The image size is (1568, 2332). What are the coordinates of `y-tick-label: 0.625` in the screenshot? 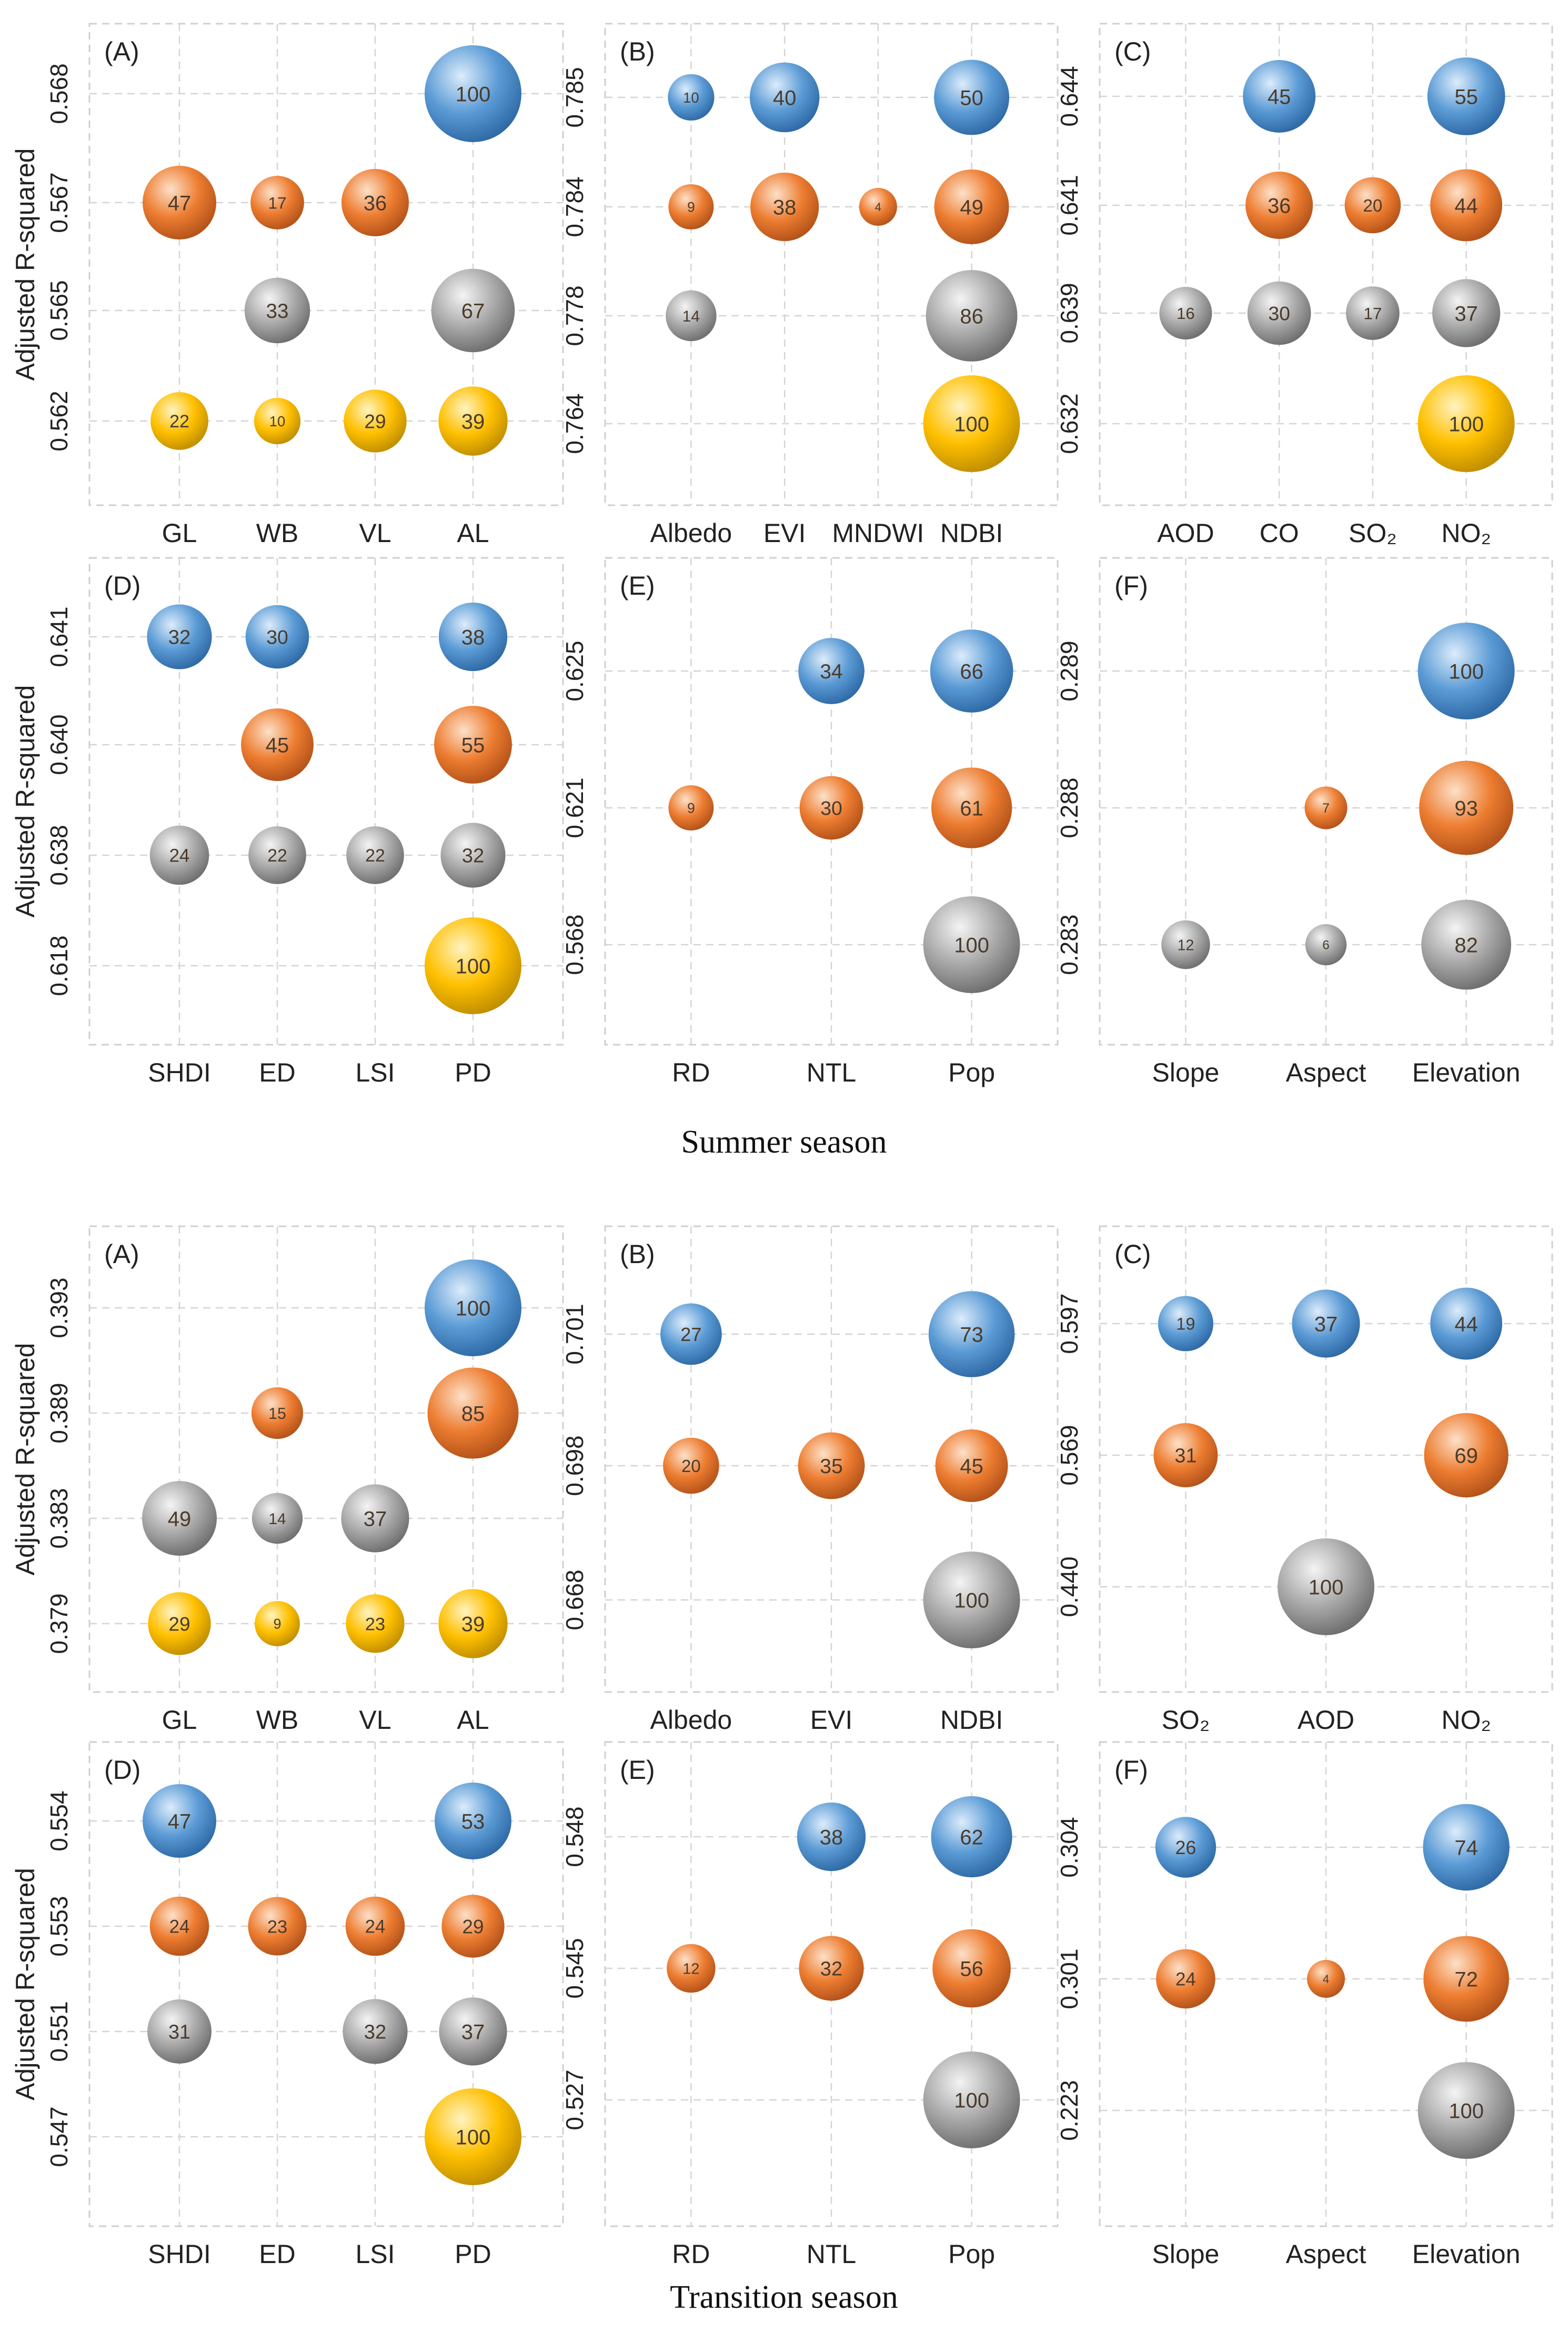 It's located at (574, 670).